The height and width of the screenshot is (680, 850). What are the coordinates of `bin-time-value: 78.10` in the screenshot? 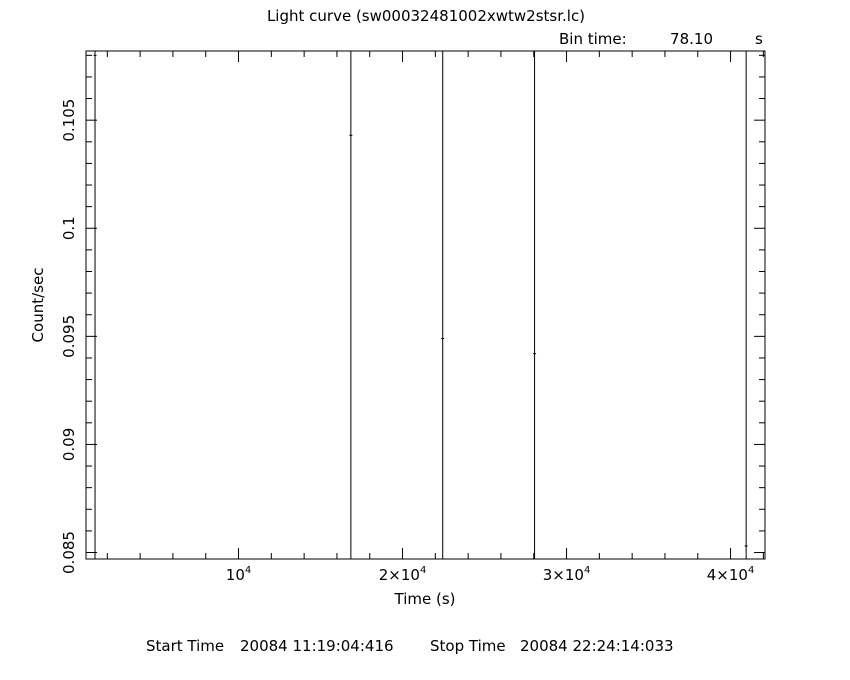 It's located at (691, 39).